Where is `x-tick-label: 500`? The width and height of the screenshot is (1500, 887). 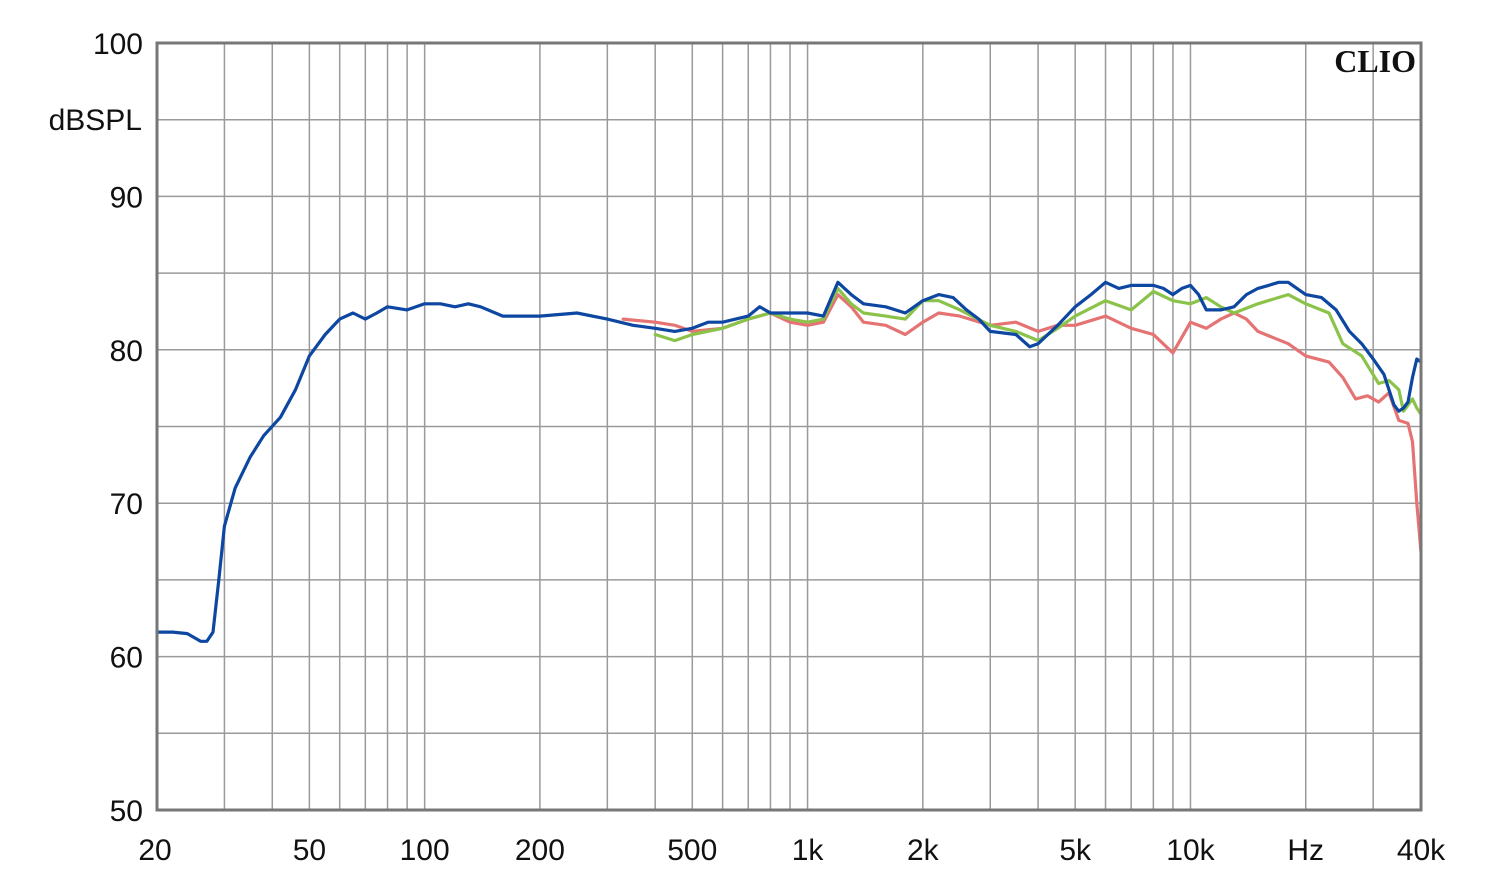
x-tick-label: 500 is located at coordinates (692, 850).